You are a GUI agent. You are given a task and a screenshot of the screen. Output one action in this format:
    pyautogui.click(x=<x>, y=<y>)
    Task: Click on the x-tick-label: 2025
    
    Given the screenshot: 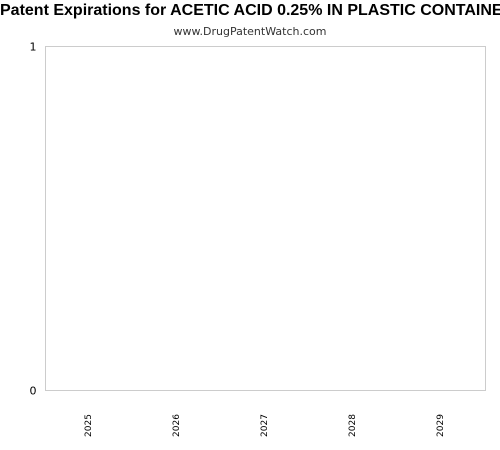 What is the action you would take?
    pyautogui.click(x=89, y=425)
    